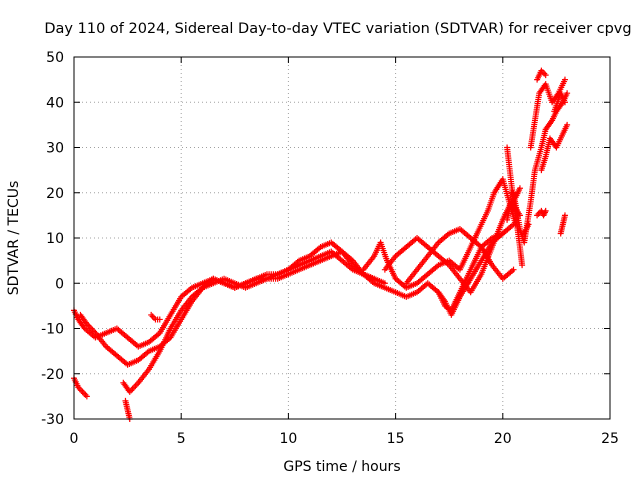  I want to click on y-tick-label: 30, so click(55, 149).